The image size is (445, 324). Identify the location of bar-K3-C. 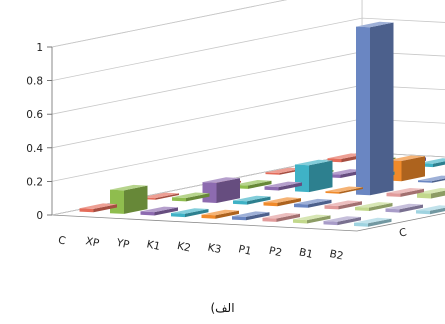
(251, 216).